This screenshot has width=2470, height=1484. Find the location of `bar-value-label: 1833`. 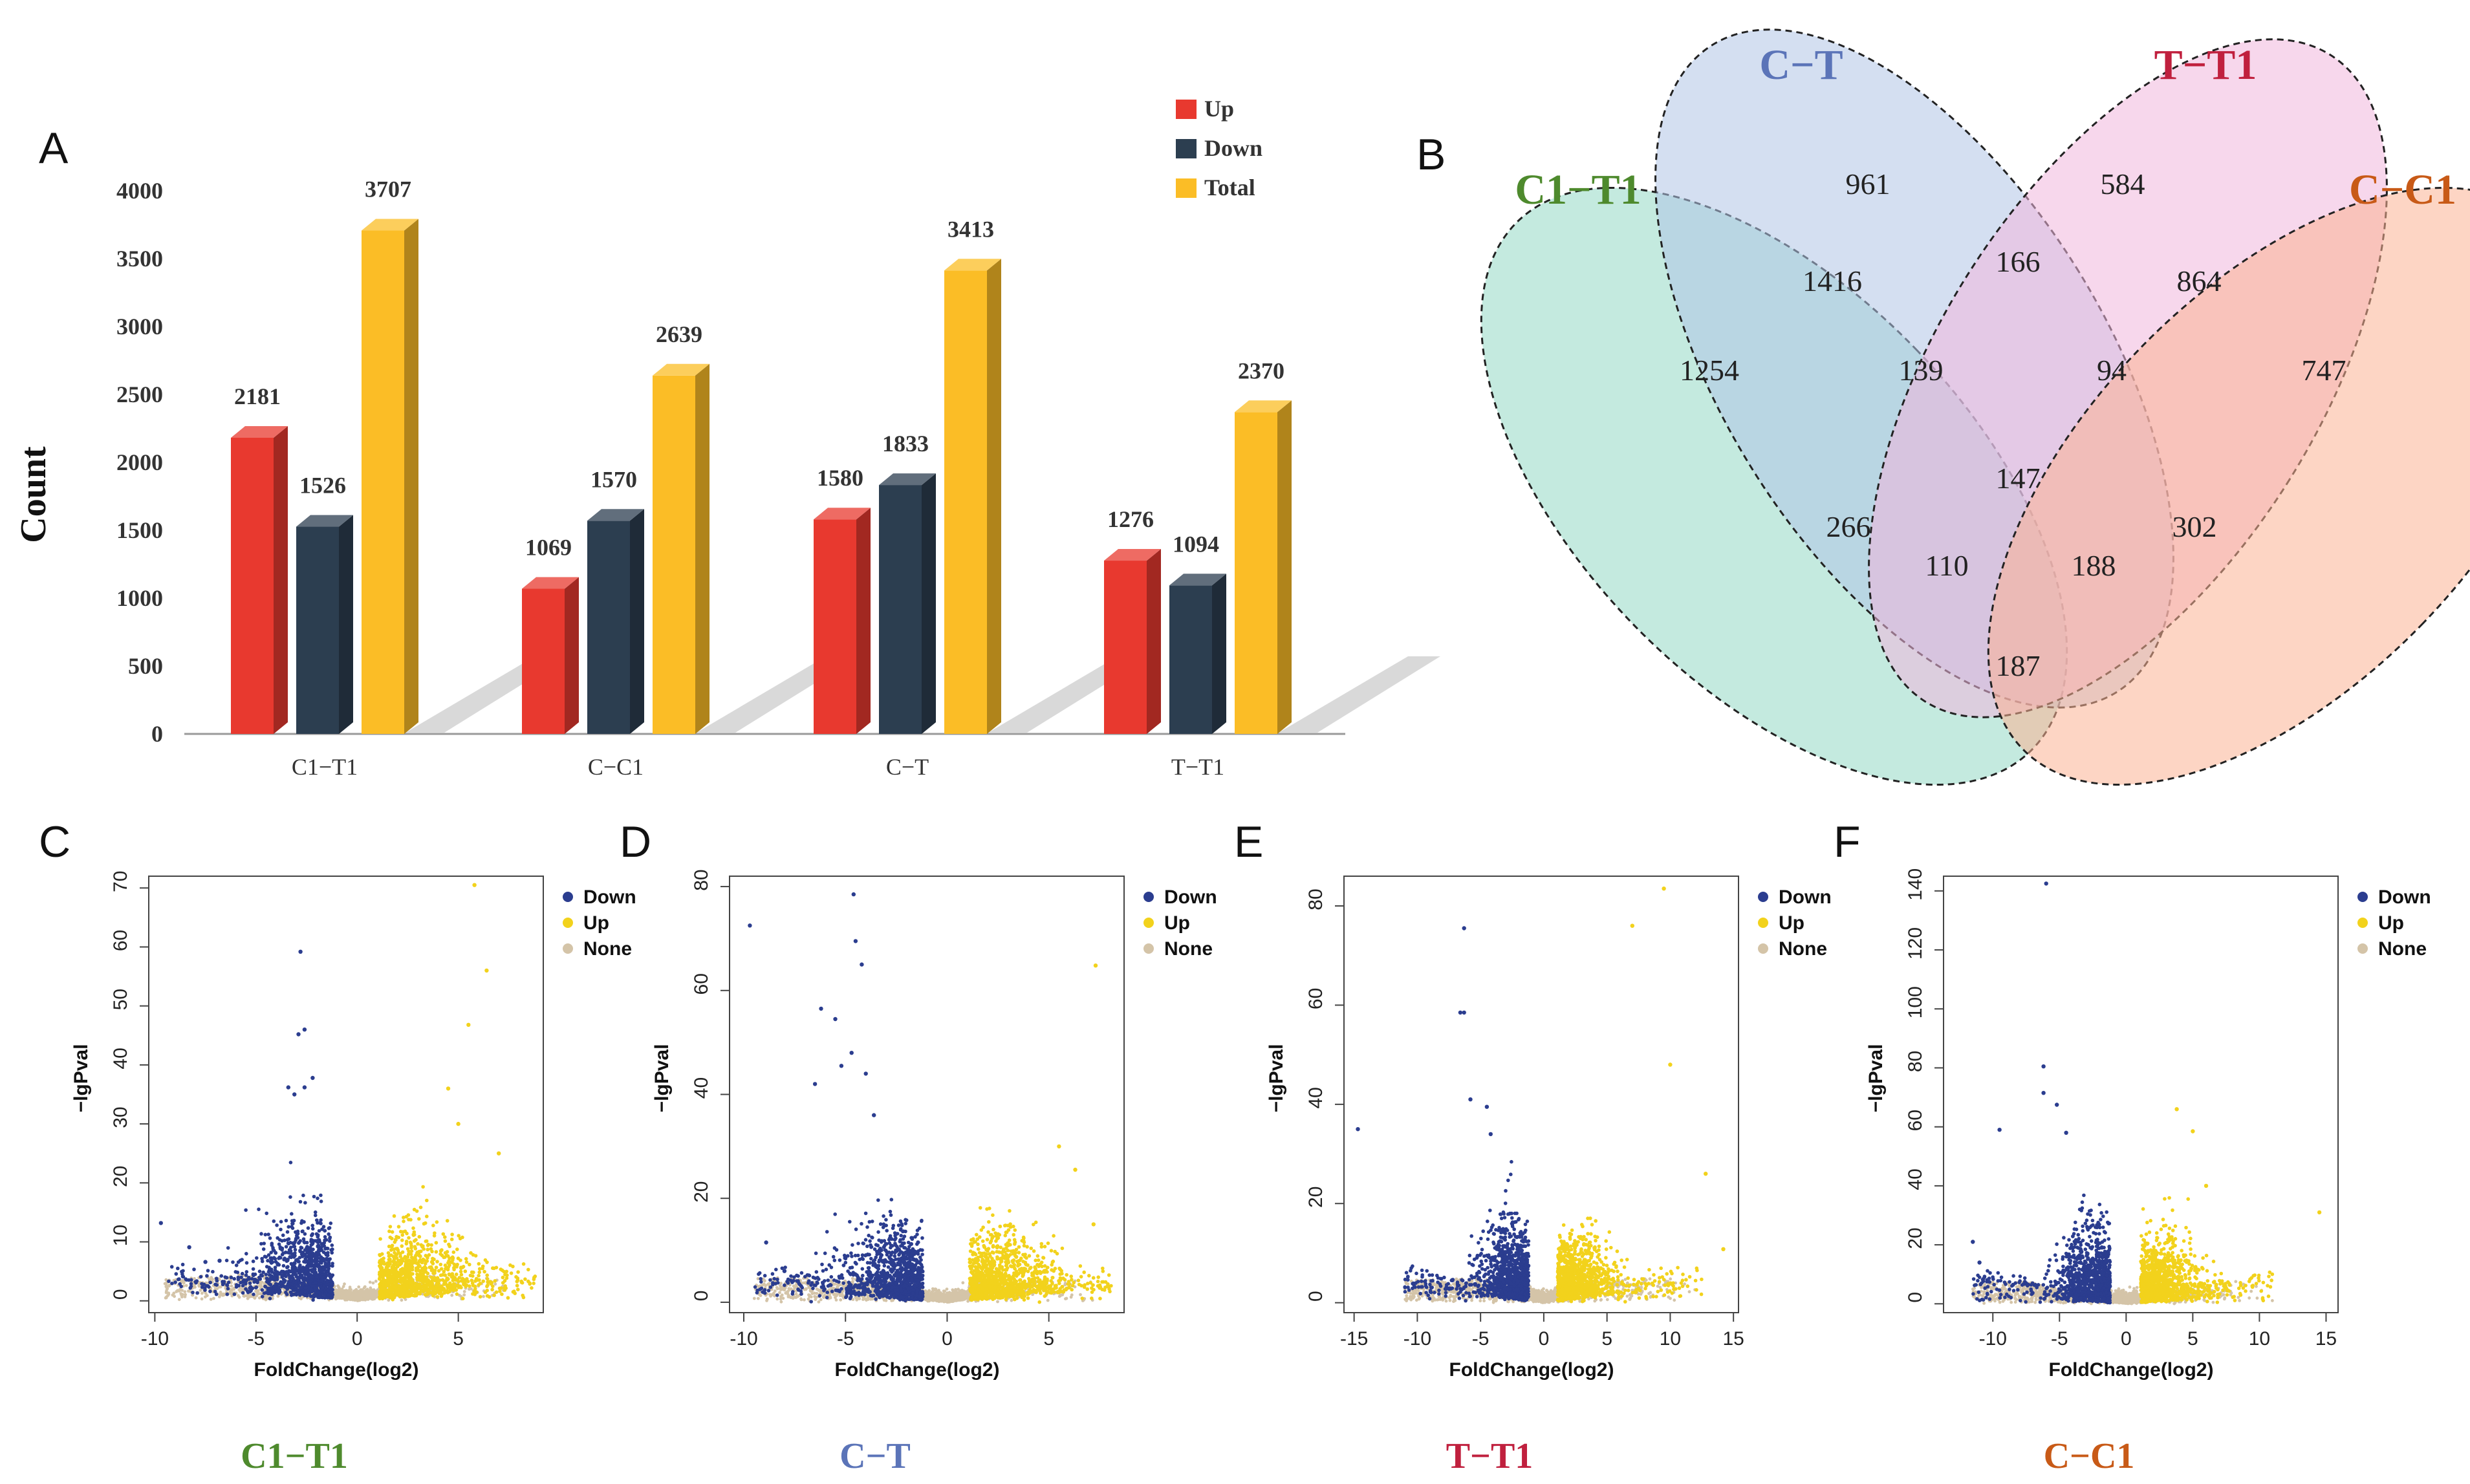

bar-value-label: 1833 is located at coordinates (906, 444).